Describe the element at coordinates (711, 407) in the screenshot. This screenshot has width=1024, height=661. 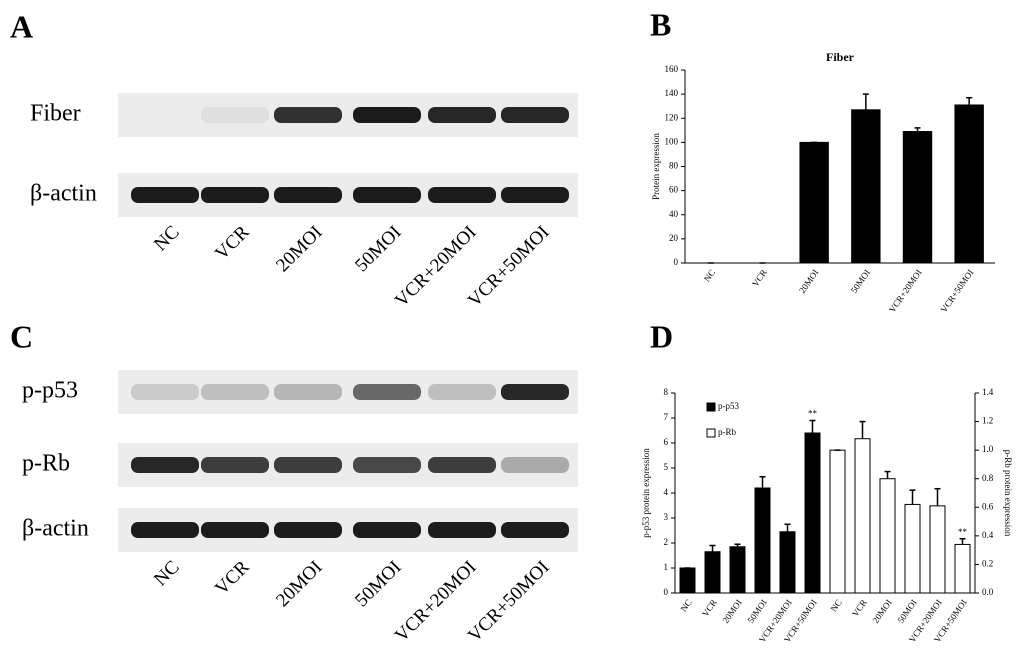
I see `legend-swatch` at that location.